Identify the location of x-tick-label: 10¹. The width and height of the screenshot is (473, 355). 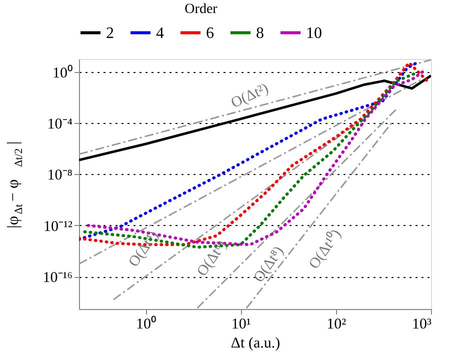
(241, 324).